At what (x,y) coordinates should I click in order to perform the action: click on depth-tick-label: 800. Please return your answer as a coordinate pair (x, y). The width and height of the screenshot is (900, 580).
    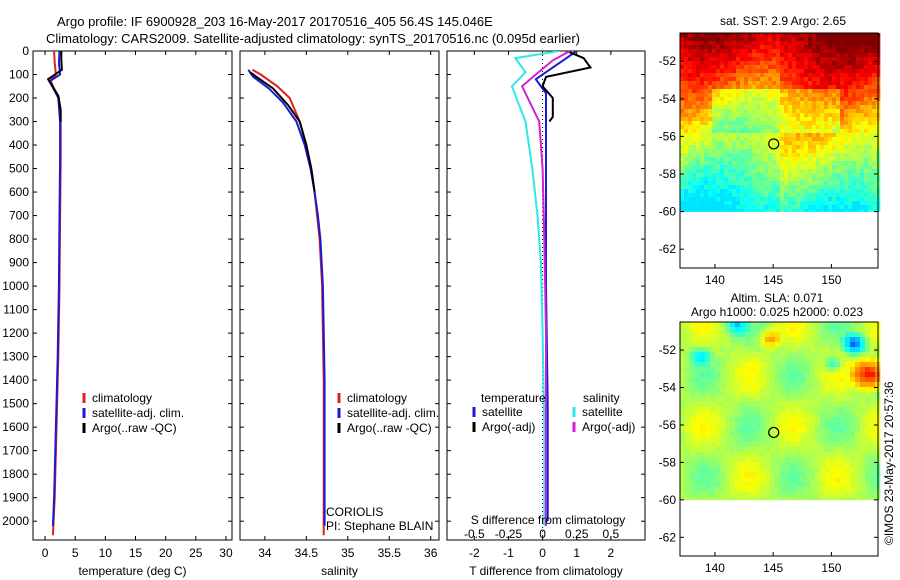
    Looking at the image, I should click on (19, 239).